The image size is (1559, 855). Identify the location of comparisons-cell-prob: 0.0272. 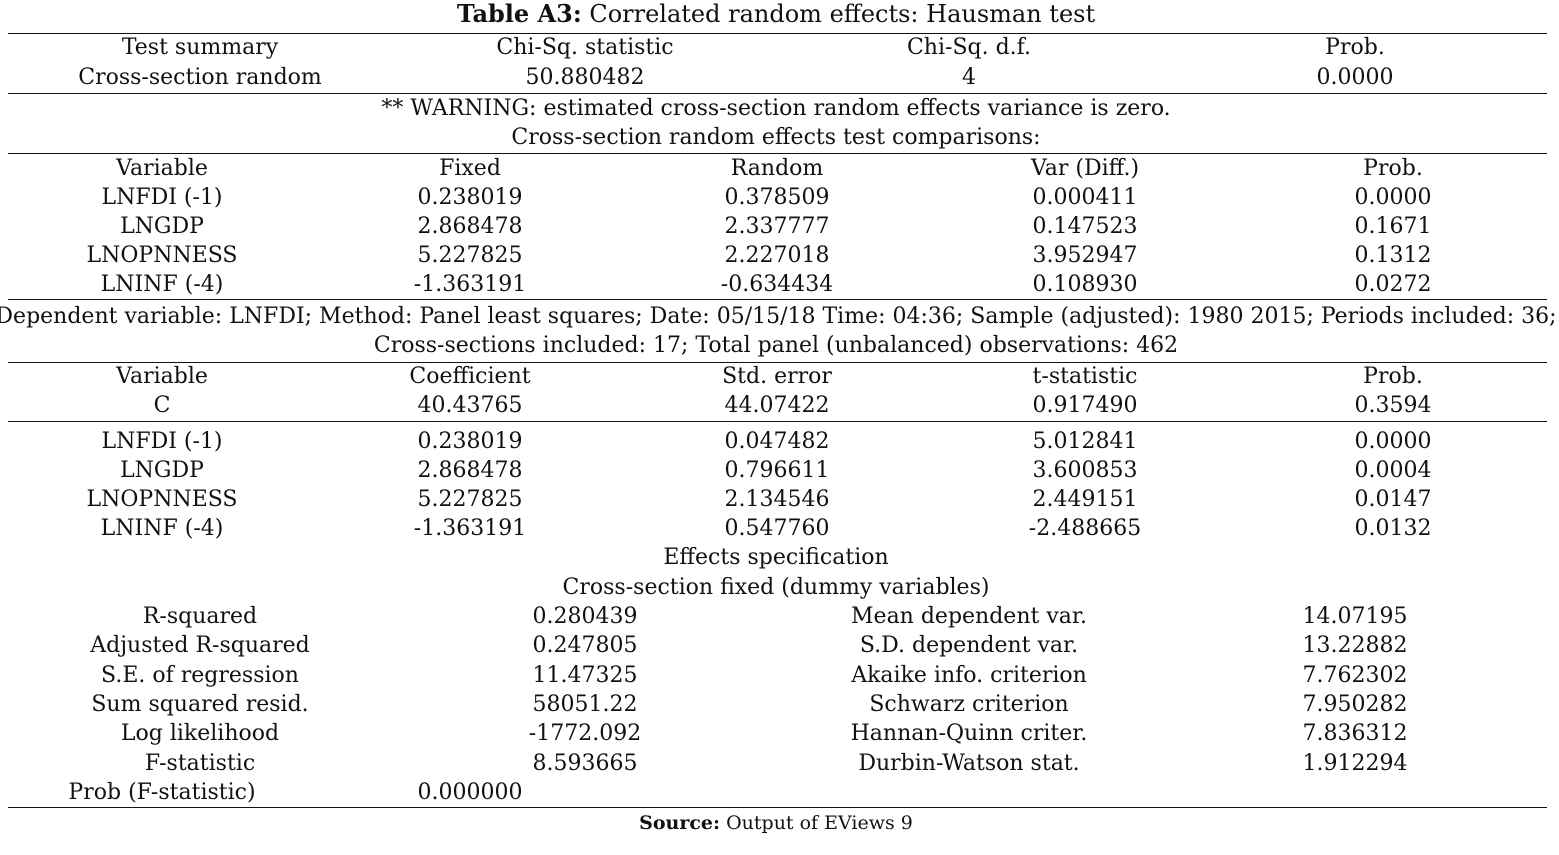
(1393, 284).